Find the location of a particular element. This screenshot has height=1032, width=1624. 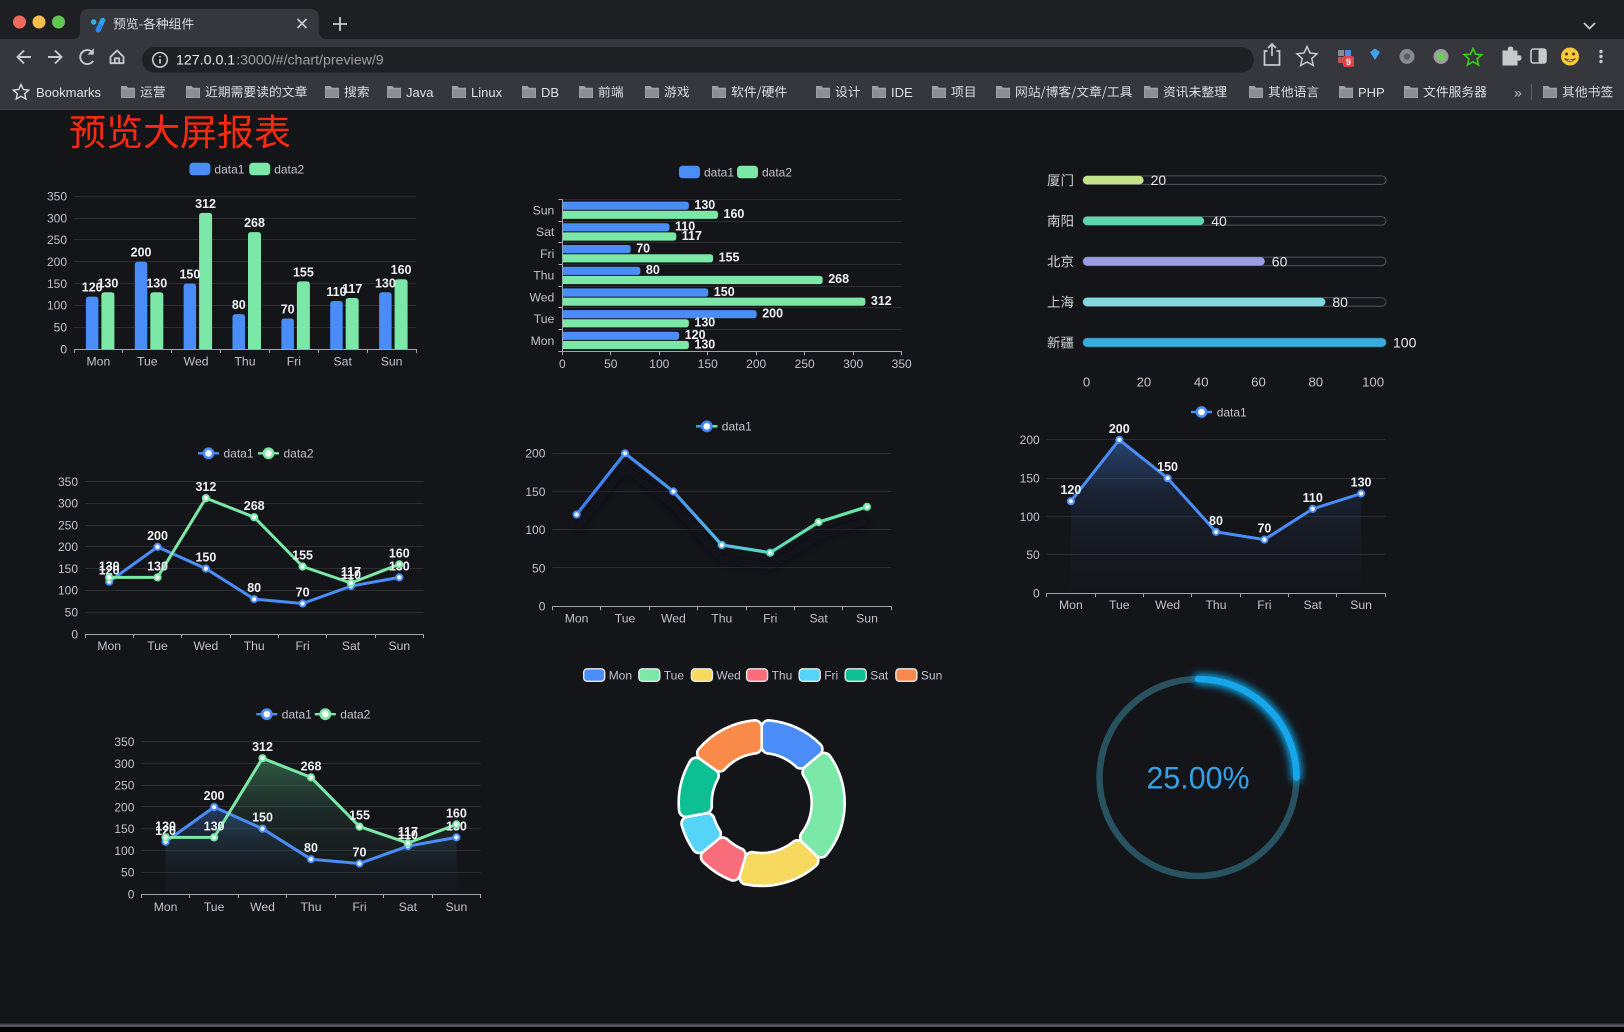

svg-text: PHP is located at coordinates (1371, 92).